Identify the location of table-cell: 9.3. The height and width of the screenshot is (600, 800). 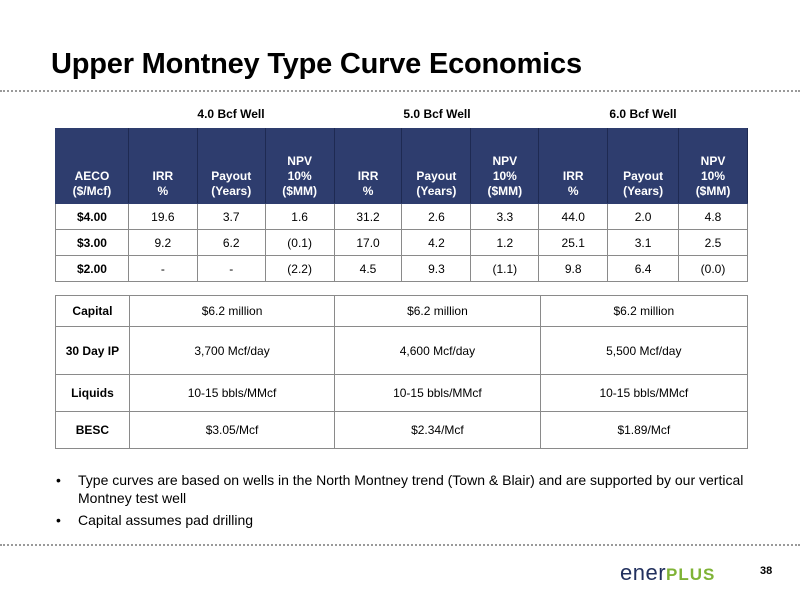
(436, 268).